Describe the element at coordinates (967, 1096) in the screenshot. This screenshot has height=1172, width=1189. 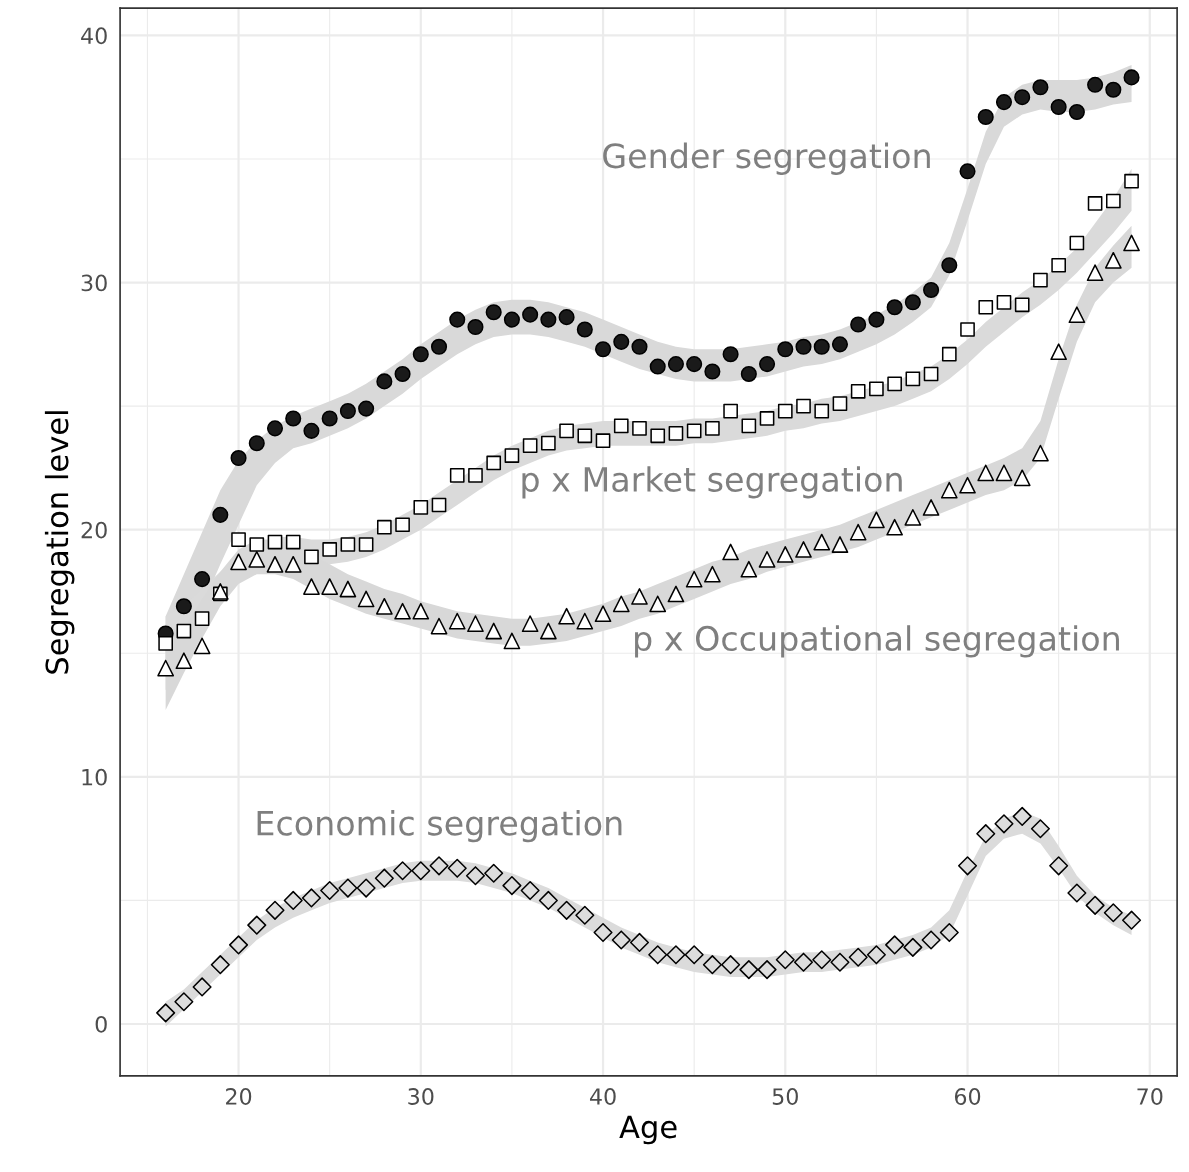
I see `x-tick-label: 60` at that location.